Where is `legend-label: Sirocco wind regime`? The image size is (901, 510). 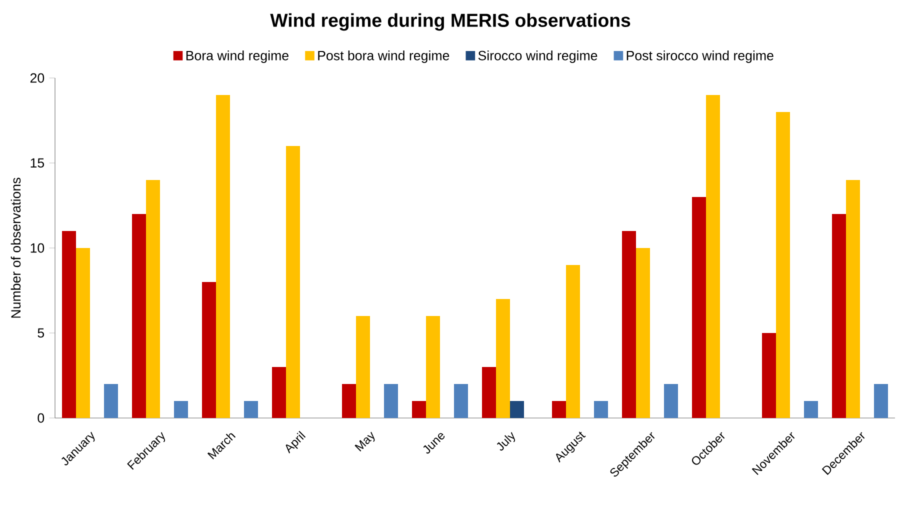 legend-label: Sirocco wind regime is located at coordinates (538, 56).